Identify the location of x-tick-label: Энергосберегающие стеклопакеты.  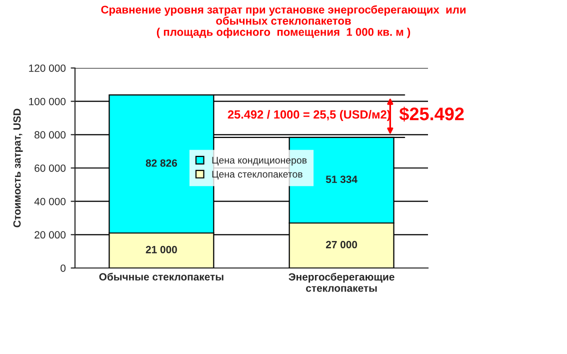
(341, 282).